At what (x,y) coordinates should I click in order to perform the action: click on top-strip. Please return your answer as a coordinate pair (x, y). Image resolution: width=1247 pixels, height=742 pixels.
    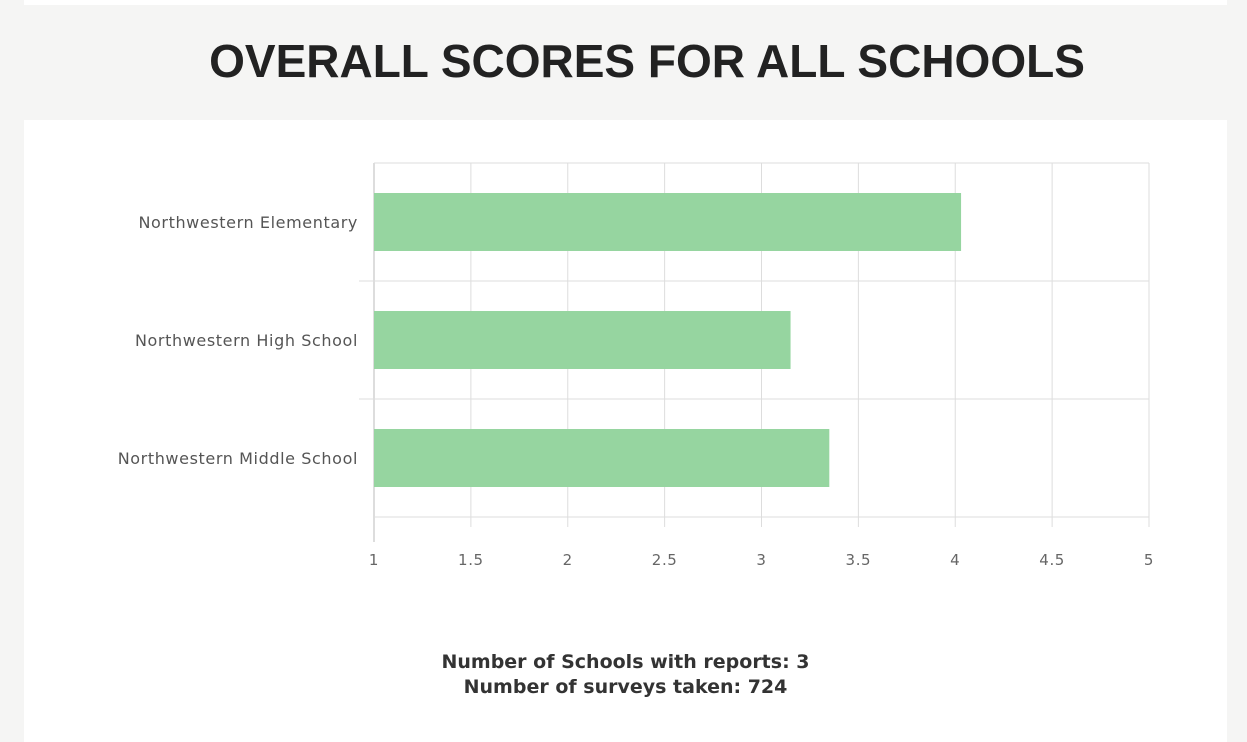
    Looking at the image, I should click on (625, 2).